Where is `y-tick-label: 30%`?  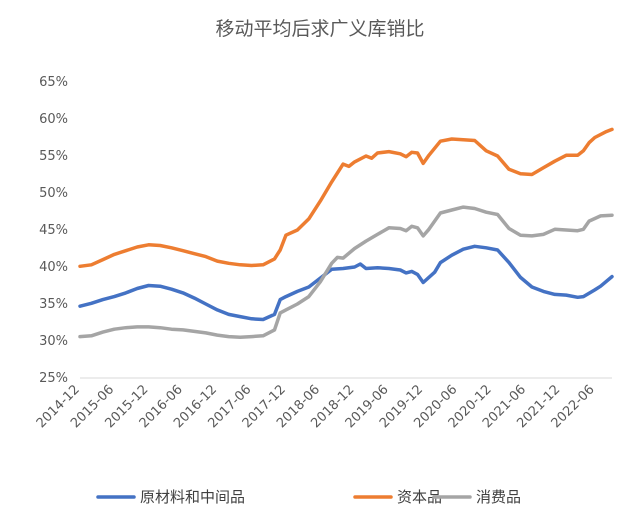
y-tick-label: 30% is located at coordinates (53, 341).